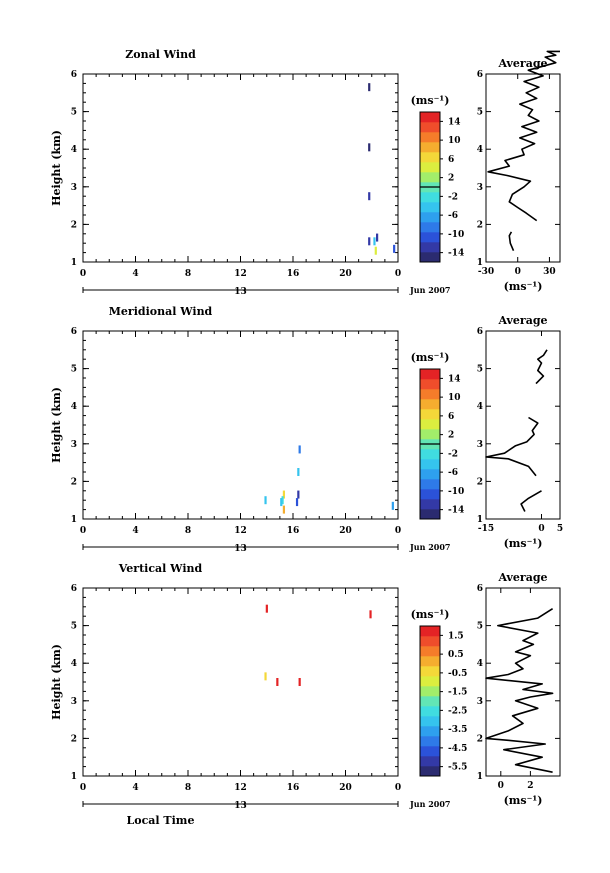 Image resolution: width=610 pixels, height=873 pixels. What do you see at coordinates (451, 179) in the screenshot?
I see `colorbar-tick-label: 2` at bounding box center [451, 179].